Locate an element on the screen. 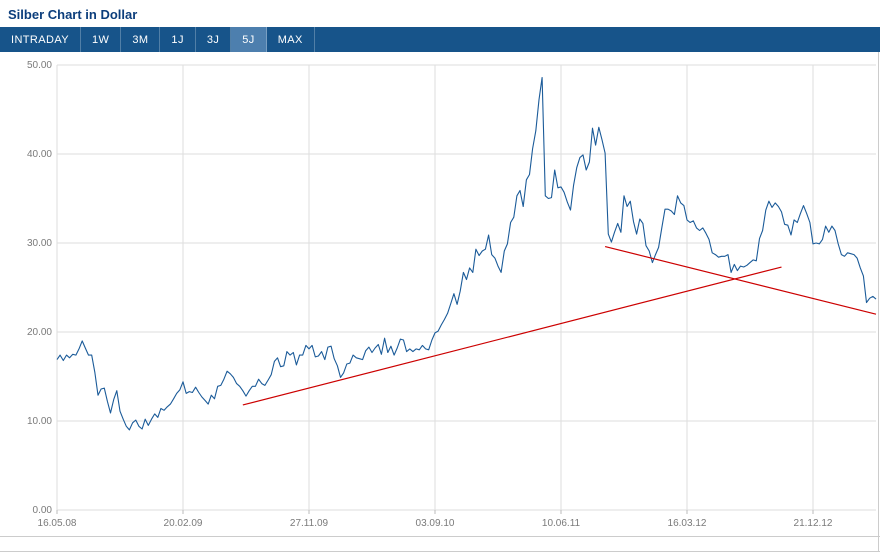 The height and width of the screenshot is (557, 880). x-axis-label: 16.03.12 is located at coordinates (687, 523).